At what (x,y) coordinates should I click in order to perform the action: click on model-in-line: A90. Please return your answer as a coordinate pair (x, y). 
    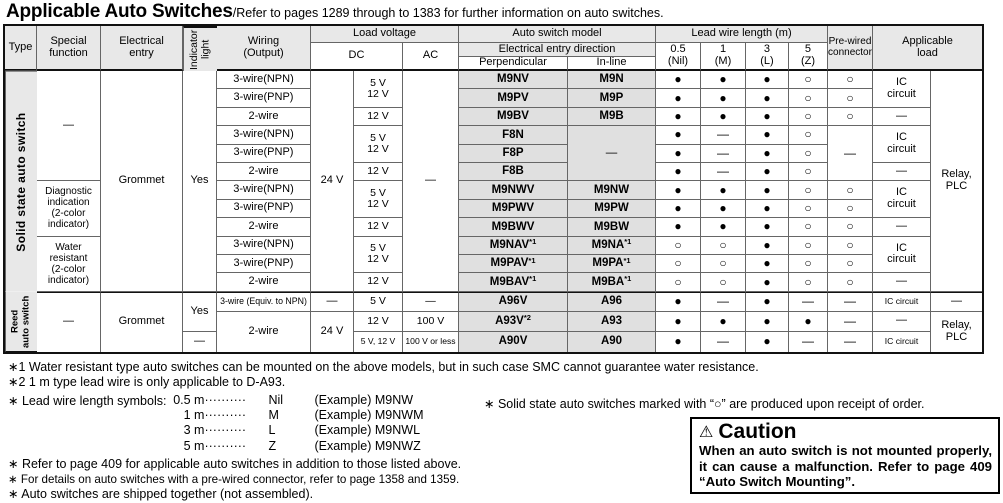
    Looking at the image, I should click on (612, 341).